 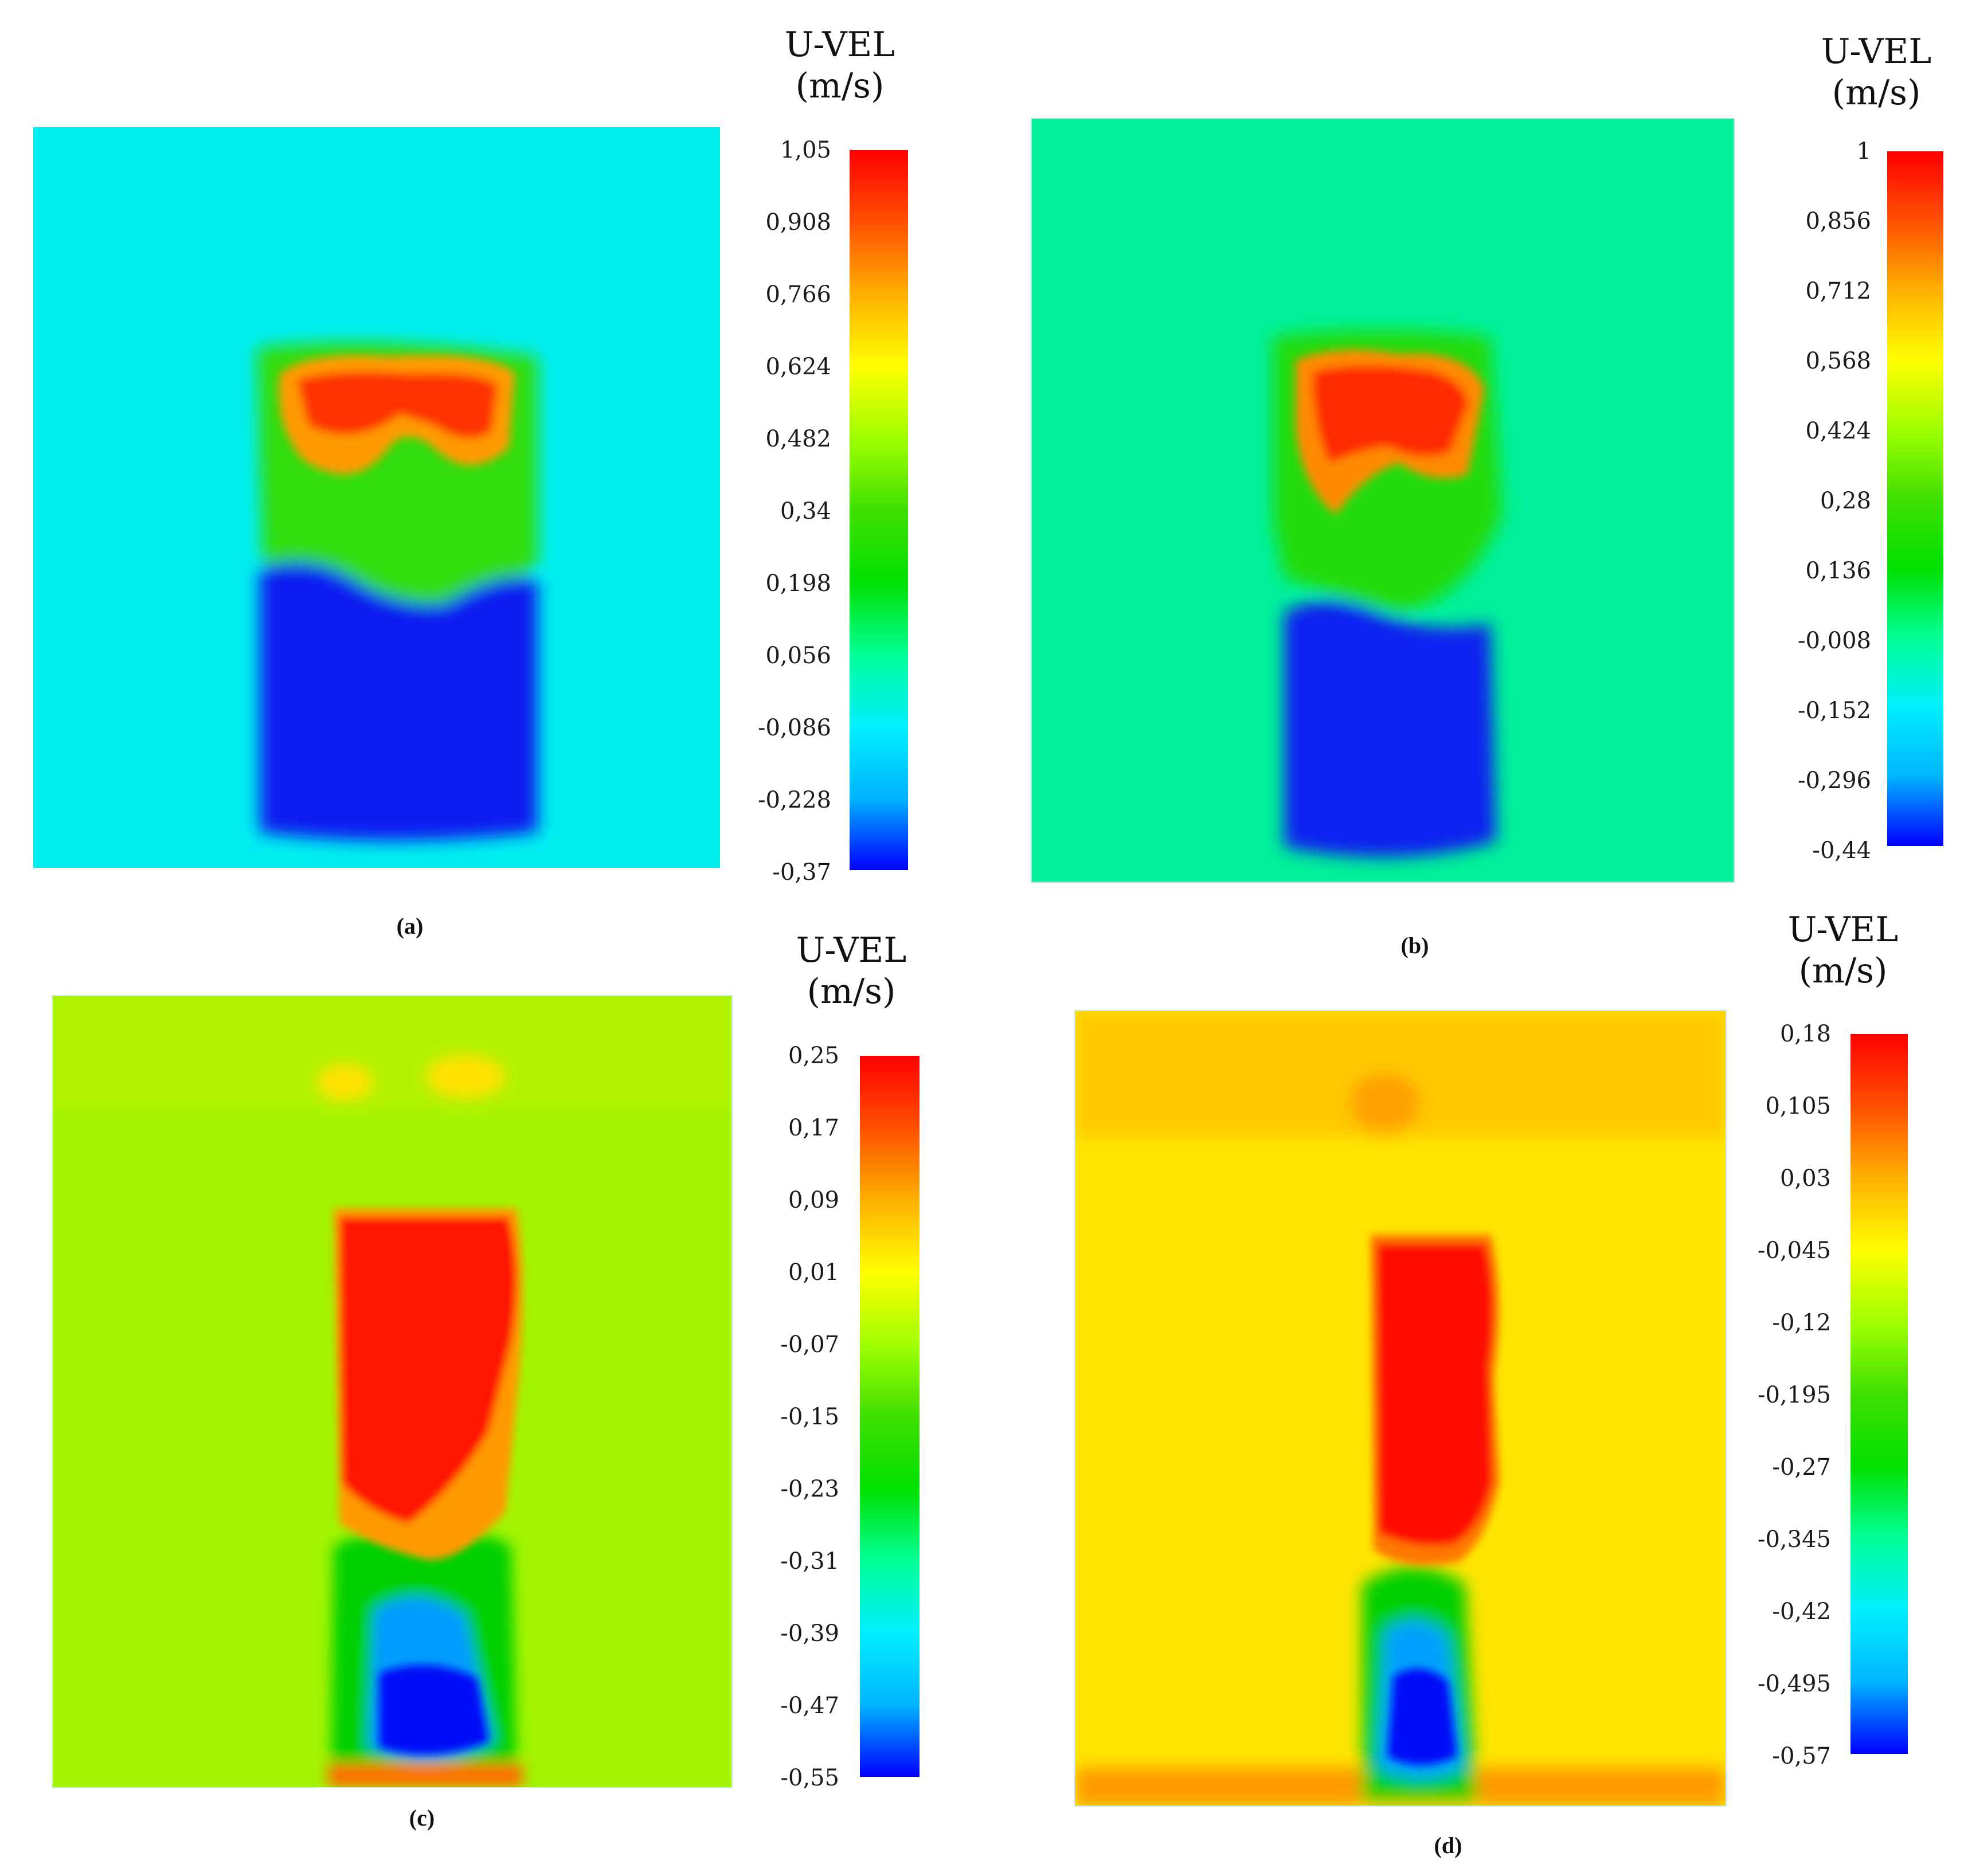 I want to click on tick-label: 0,03, so click(x=1805, y=1179).